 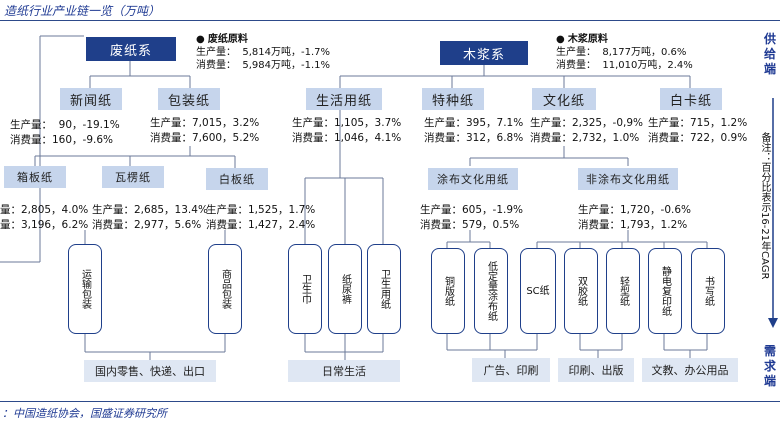 I want to click on cagr-note: 备注：百分比表示16-21年CAGR, so click(x=764, y=206).